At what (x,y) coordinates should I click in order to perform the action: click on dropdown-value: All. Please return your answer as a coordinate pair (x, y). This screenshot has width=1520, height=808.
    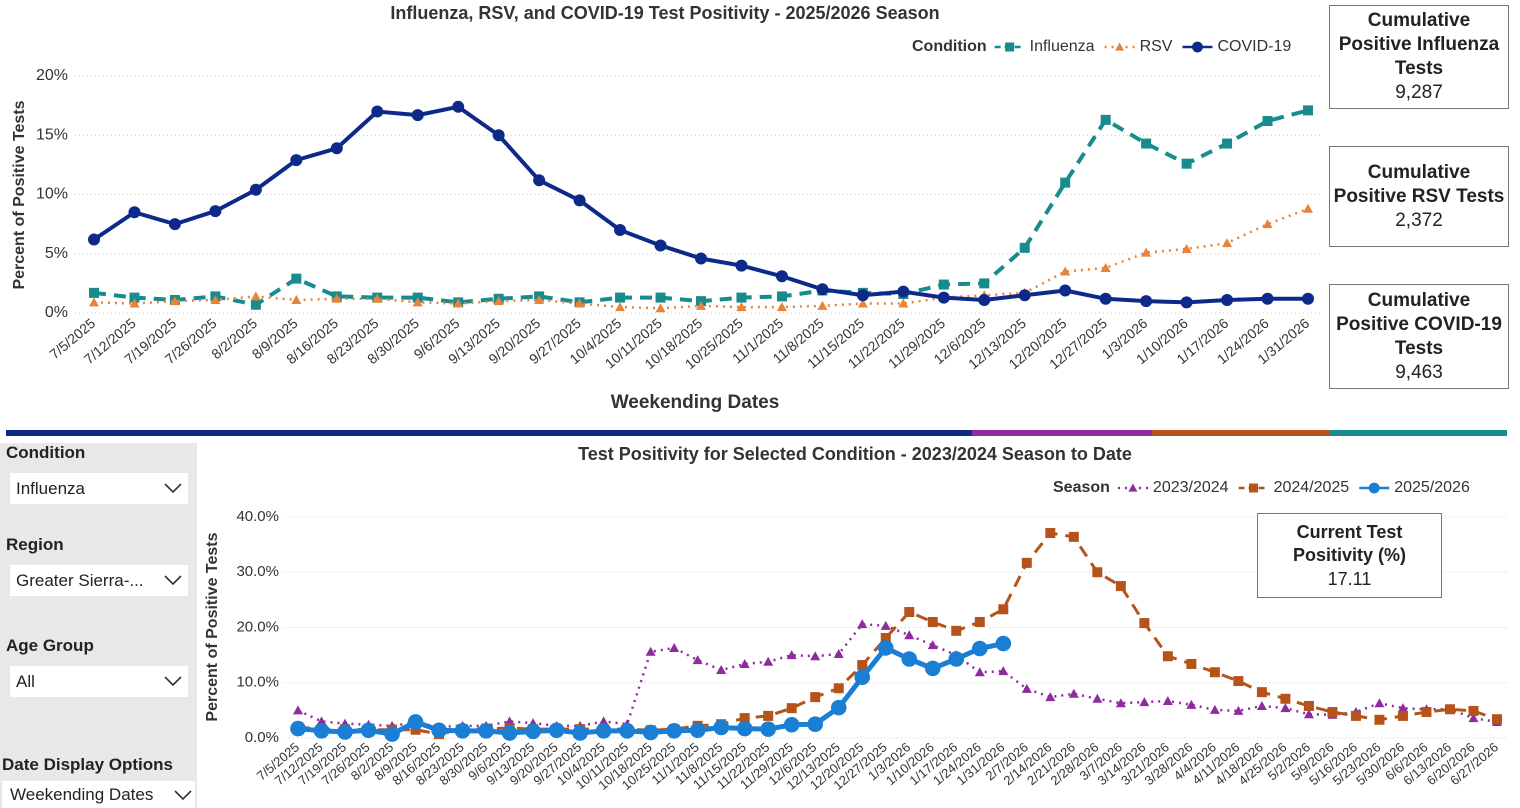
    Looking at the image, I should click on (25, 681).